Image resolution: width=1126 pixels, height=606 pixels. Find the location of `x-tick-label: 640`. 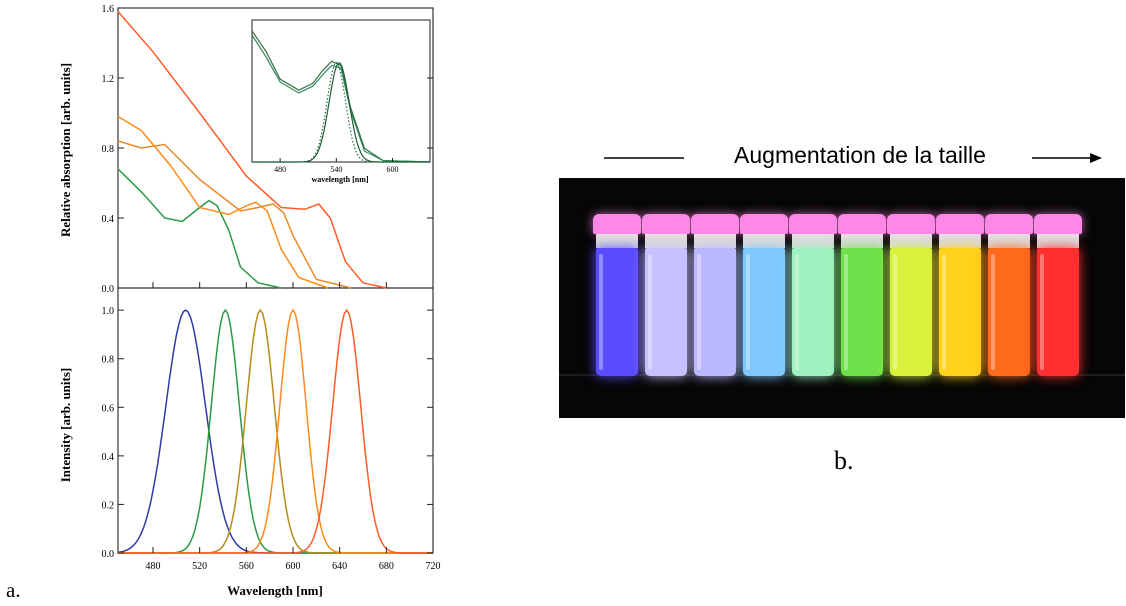

x-tick-label: 640 is located at coordinates (339, 566).